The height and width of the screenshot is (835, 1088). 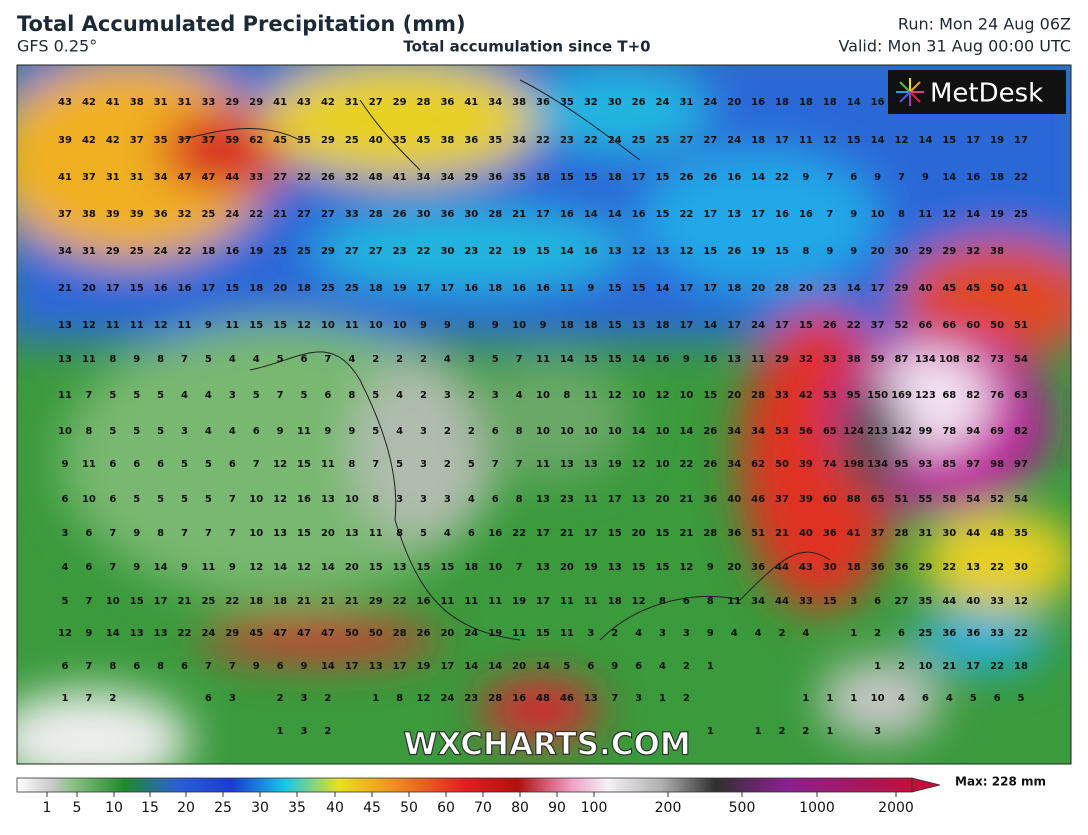 What do you see at coordinates (423, 464) in the screenshot?
I see `grid-value: 3` at bounding box center [423, 464].